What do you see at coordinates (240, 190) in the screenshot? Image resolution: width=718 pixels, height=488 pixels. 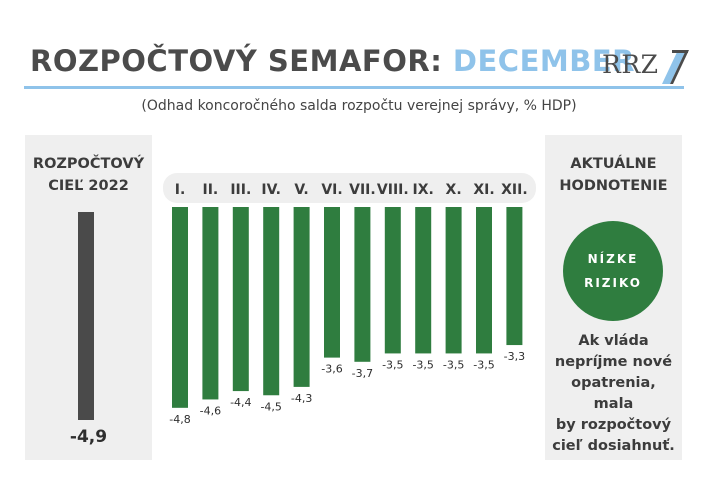 I see `month-label: III.` at bounding box center [240, 190].